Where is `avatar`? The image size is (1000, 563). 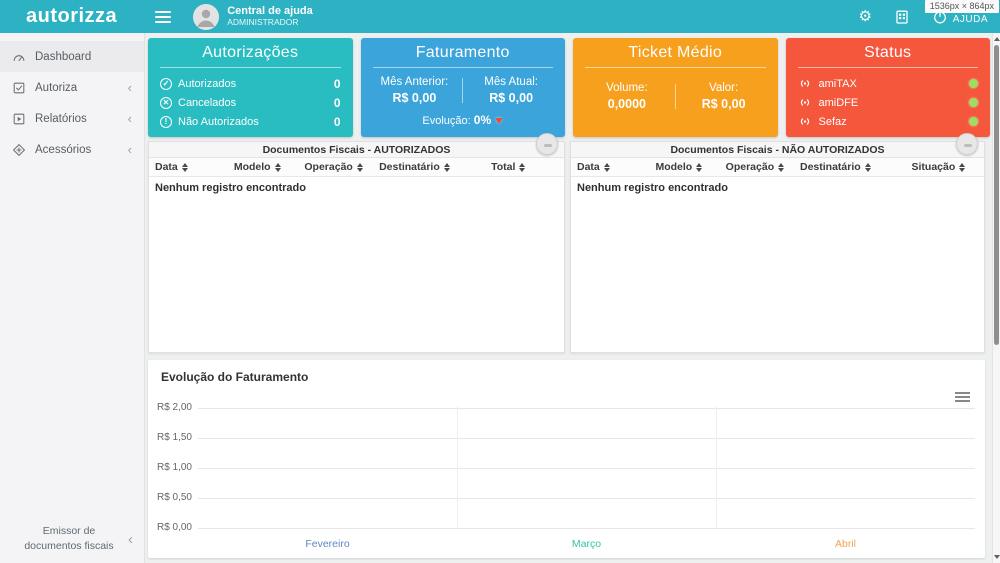 avatar is located at coordinates (206, 16).